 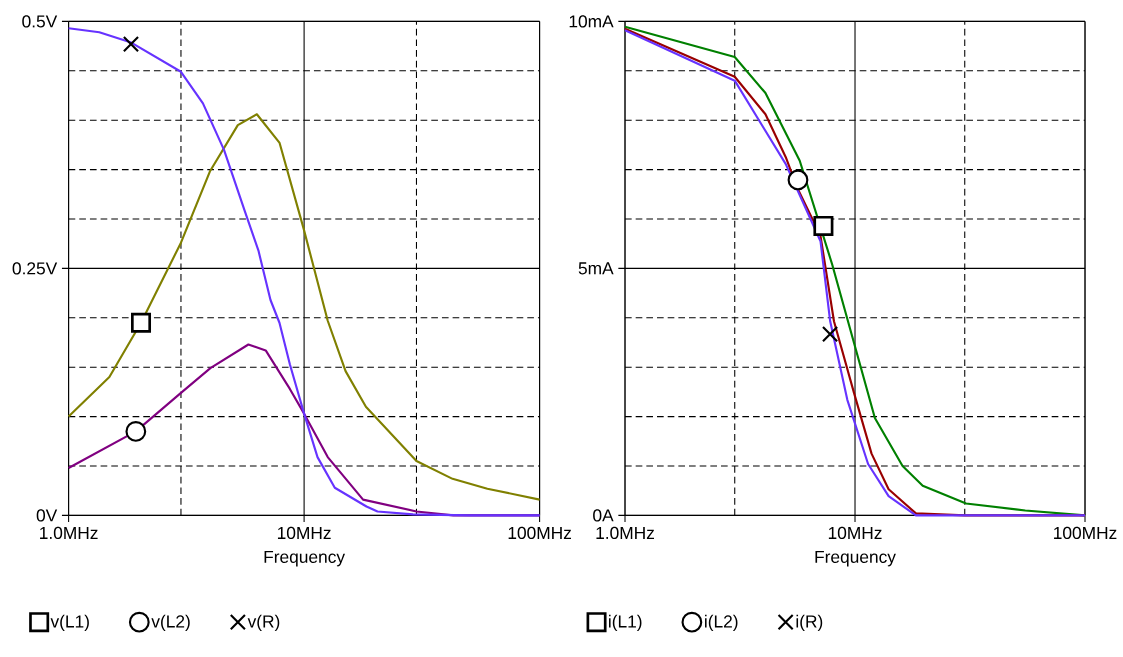 I want to click on legend-label: i(R), so click(x=809, y=623).